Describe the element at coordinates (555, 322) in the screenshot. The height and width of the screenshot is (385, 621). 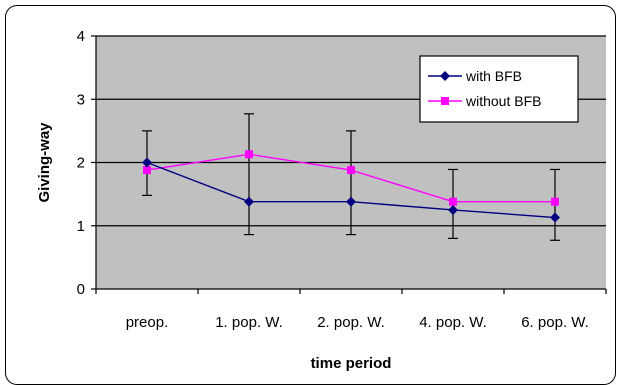
I see `x-tick-label: 6. pop. W.` at that location.